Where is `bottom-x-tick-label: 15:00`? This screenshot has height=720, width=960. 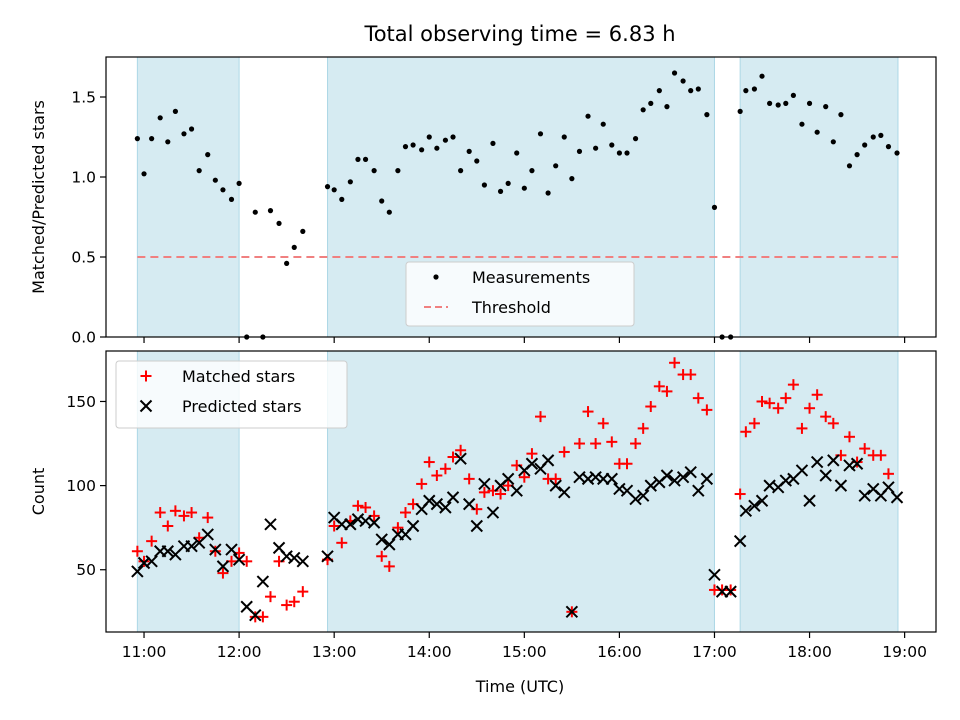
bottom-x-tick-label: 15:00 is located at coordinates (524, 652).